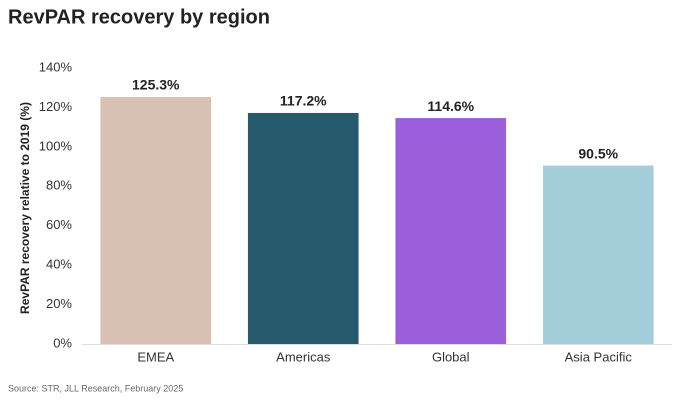 This screenshot has width=680, height=400. Describe the element at coordinates (56, 66) in the screenshot. I see `y-tick-label: 140%` at that location.